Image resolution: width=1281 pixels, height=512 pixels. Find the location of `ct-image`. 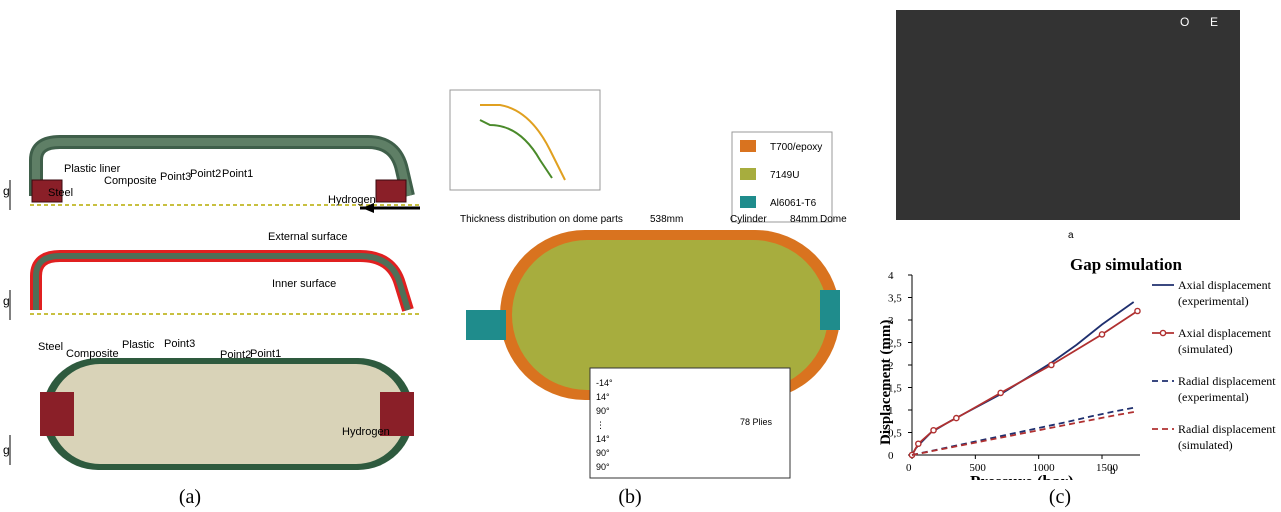

ct-image is located at coordinates (1068, 115).